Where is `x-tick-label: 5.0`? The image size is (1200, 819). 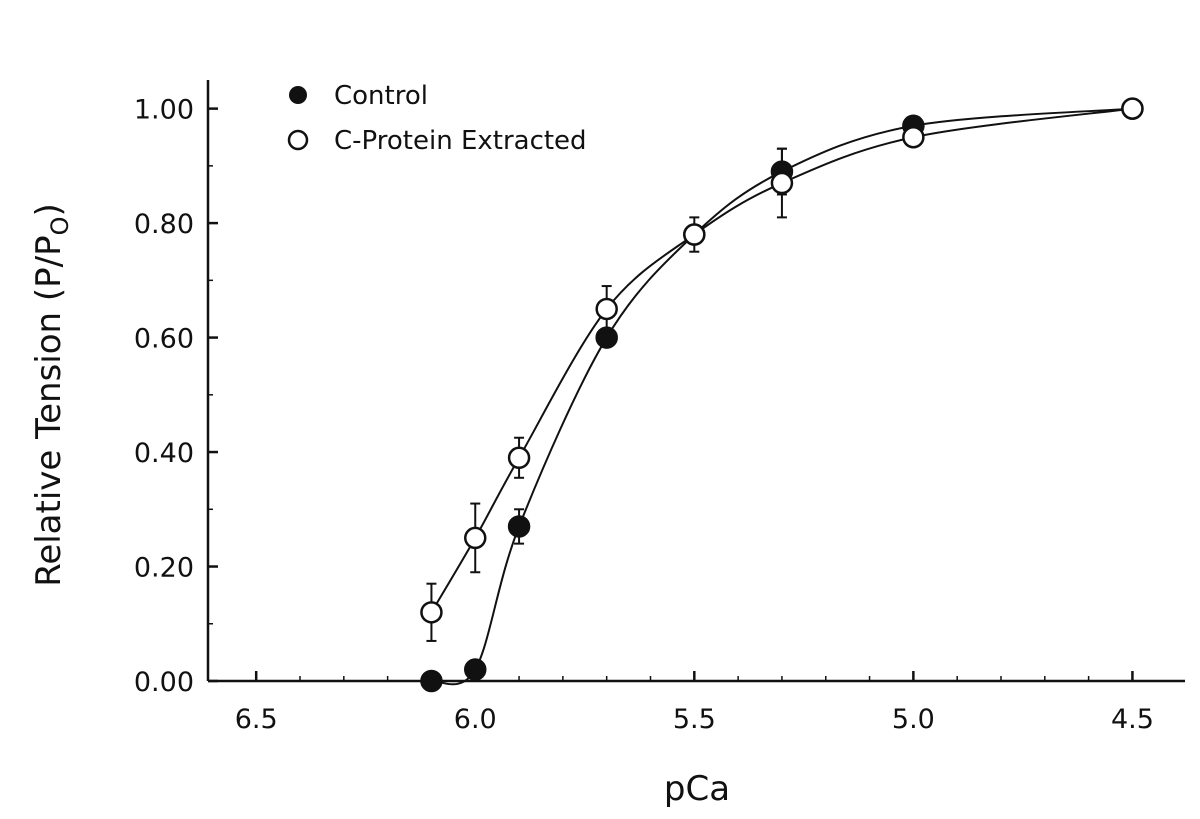
x-tick-label: 5.0 is located at coordinates (913, 719).